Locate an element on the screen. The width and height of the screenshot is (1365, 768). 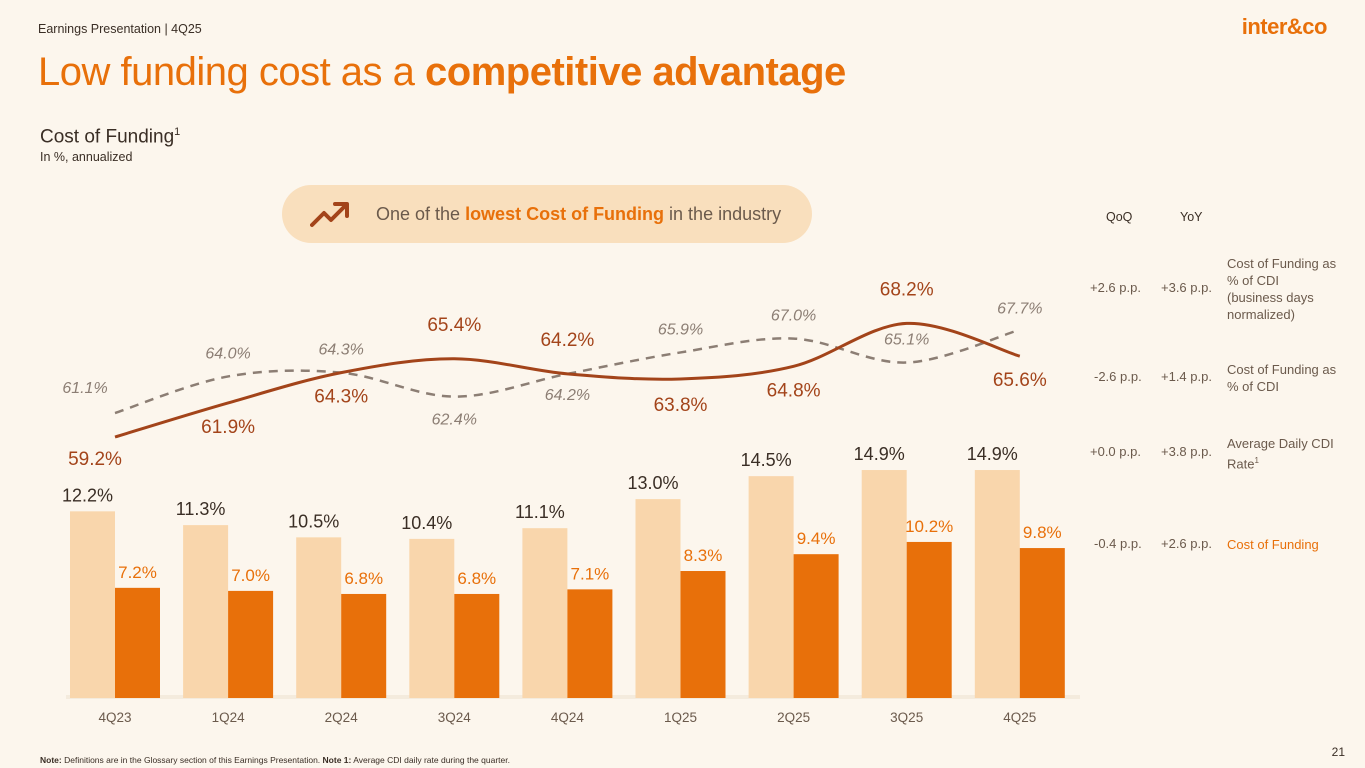
line-cof-cdi-label: 63.8% is located at coordinates (681, 405).